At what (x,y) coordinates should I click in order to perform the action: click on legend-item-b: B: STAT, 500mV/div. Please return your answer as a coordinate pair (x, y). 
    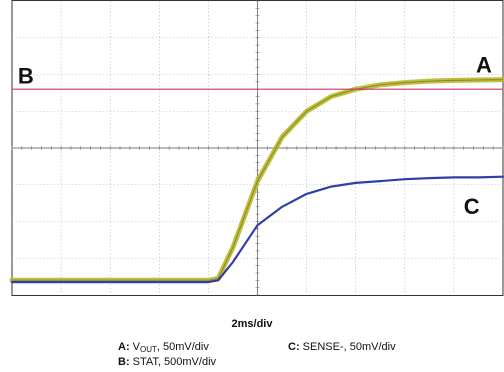
    Looking at the image, I should click on (167, 362).